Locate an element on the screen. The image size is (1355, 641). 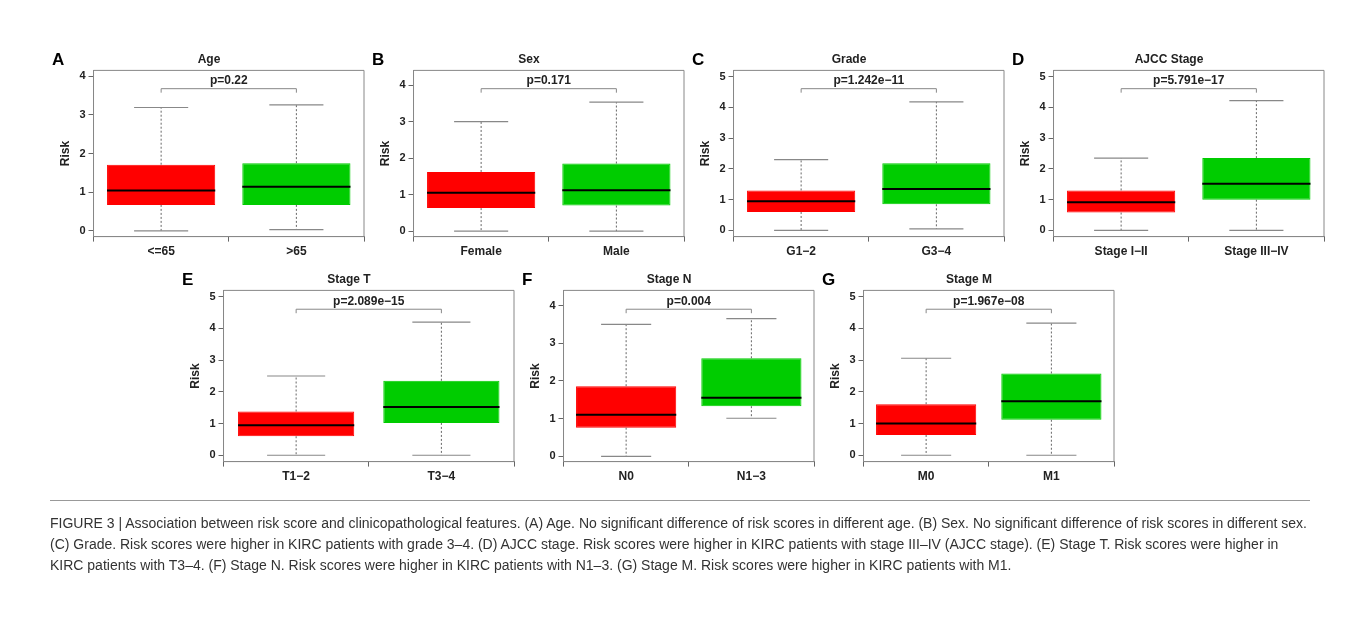
chart-title: Grade is located at coordinates (849, 58).